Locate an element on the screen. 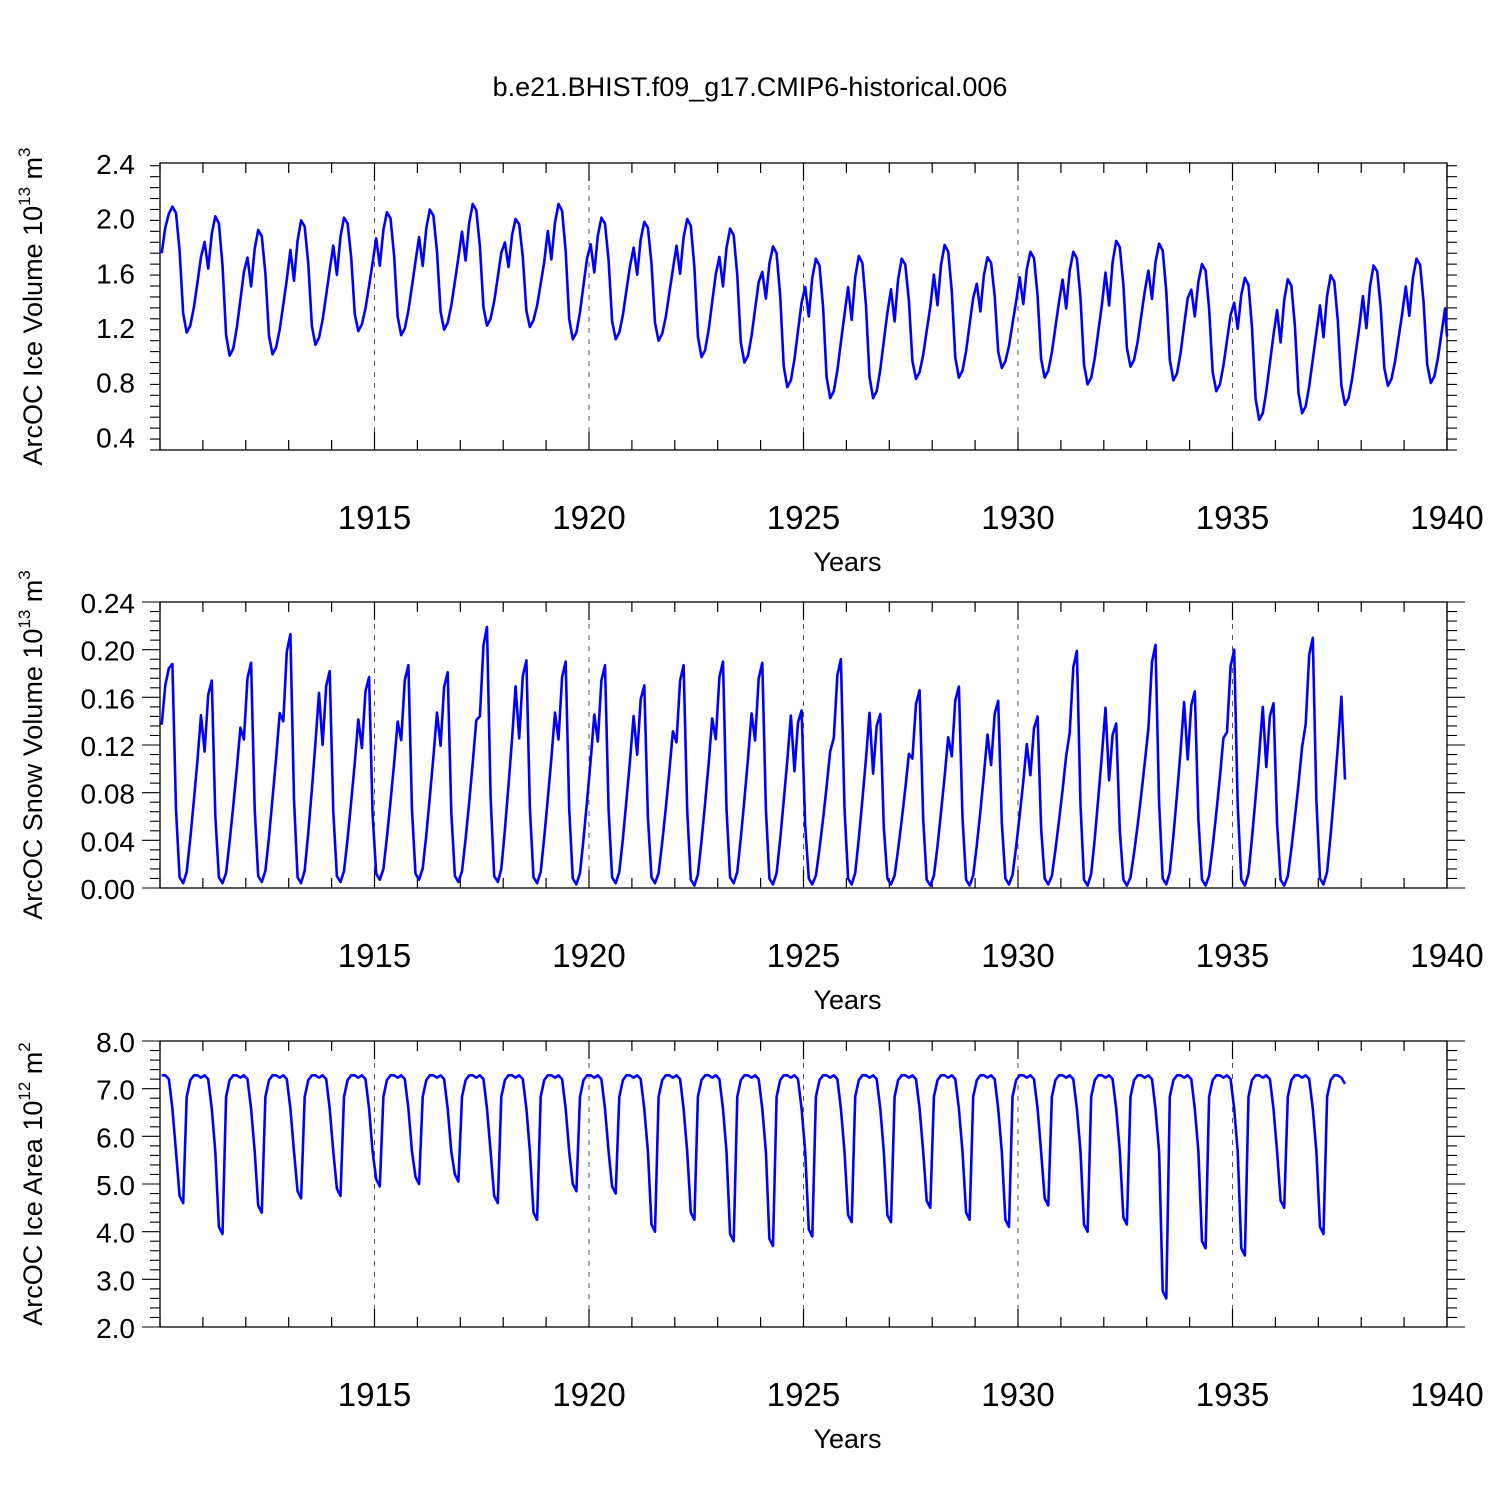 This screenshot has width=1500, height=1500. figure-title: b.e21.BHIST.f09_g17.CMIP6-historical.006 is located at coordinates (750, 87).